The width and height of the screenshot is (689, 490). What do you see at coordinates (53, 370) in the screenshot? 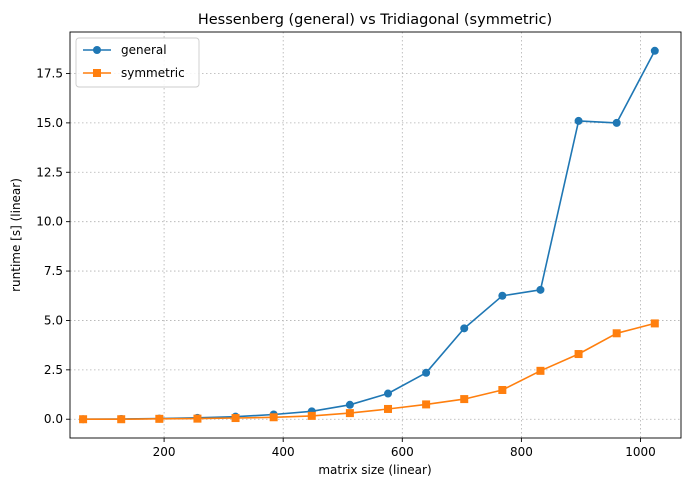
I see `y-tick-label: 2.5` at bounding box center [53, 370].